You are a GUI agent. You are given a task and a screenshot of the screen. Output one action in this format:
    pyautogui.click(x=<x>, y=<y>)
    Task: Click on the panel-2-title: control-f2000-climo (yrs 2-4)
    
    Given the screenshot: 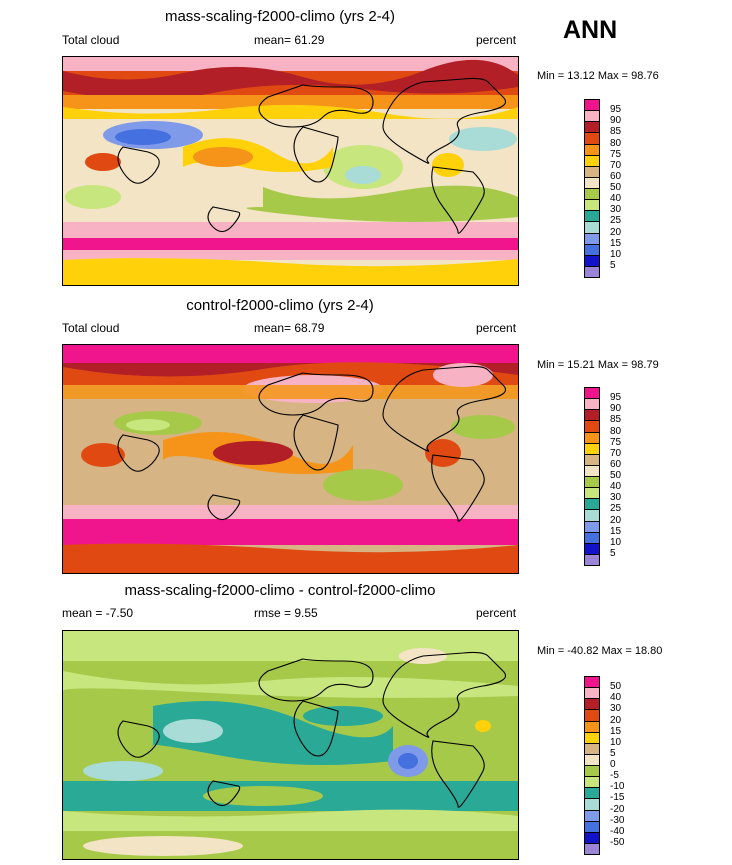 What is the action you would take?
    pyautogui.click(x=280, y=305)
    